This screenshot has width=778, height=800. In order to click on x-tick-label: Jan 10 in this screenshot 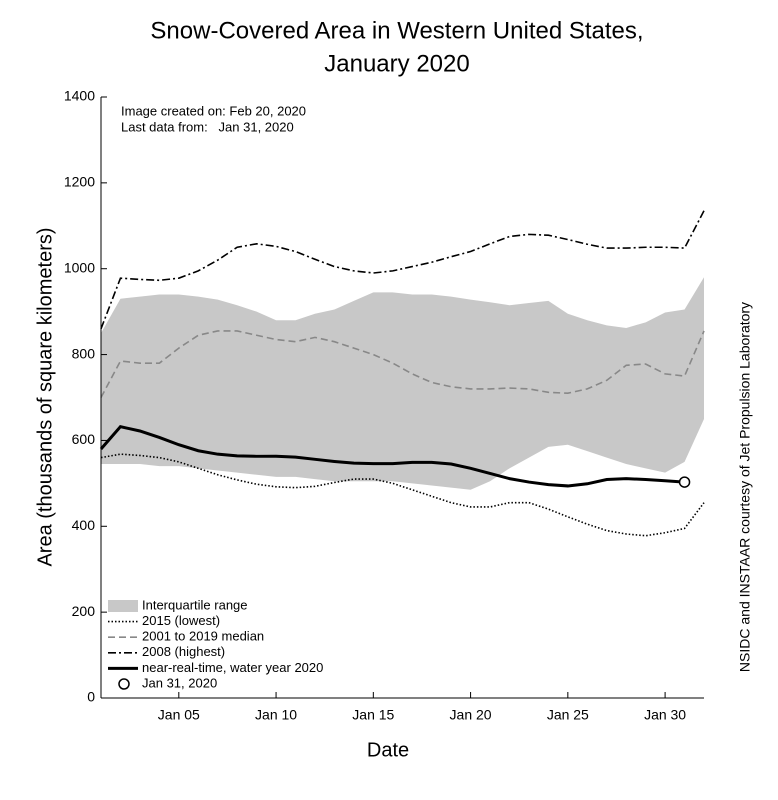, I will do `click(276, 715)`.